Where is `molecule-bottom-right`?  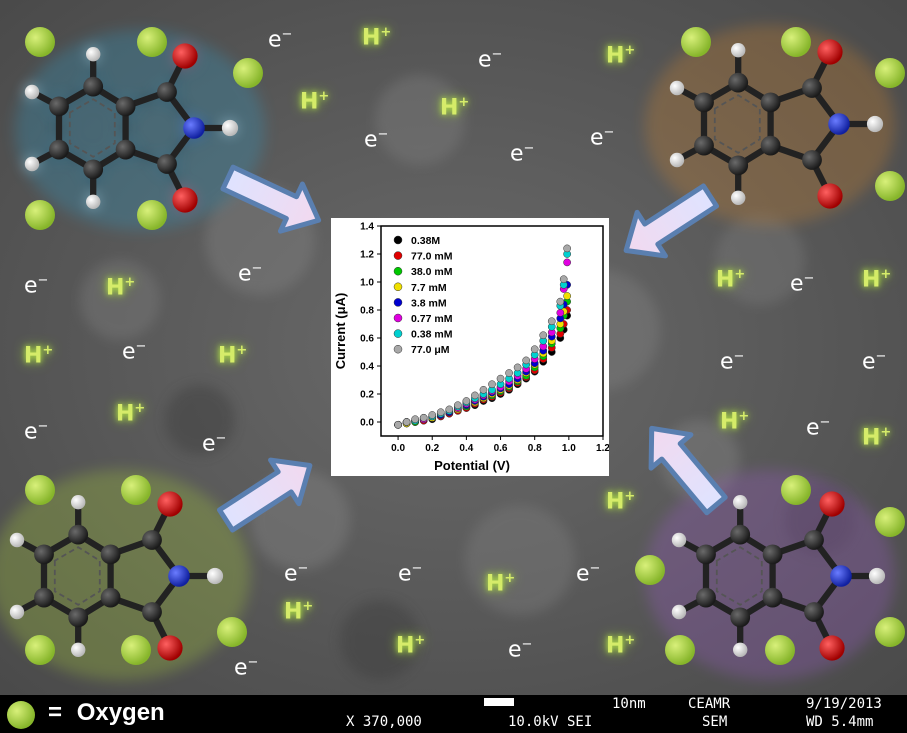 molecule-bottom-right is located at coordinates (770, 575).